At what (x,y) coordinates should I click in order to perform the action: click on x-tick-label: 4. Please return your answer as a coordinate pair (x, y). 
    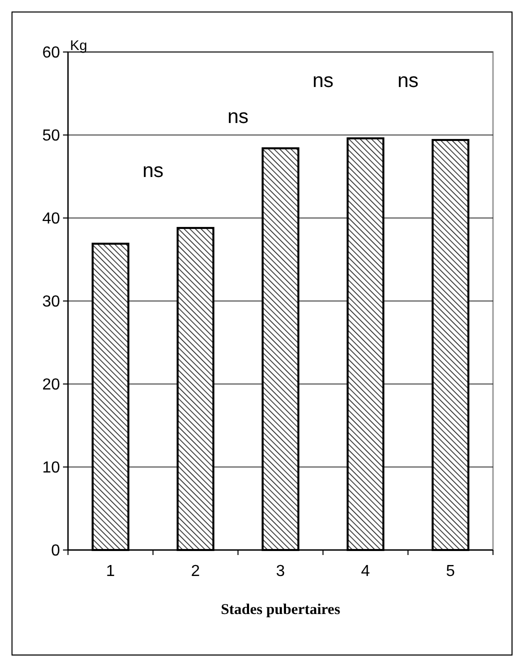
    Looking at the image, I should click on (365, 571).